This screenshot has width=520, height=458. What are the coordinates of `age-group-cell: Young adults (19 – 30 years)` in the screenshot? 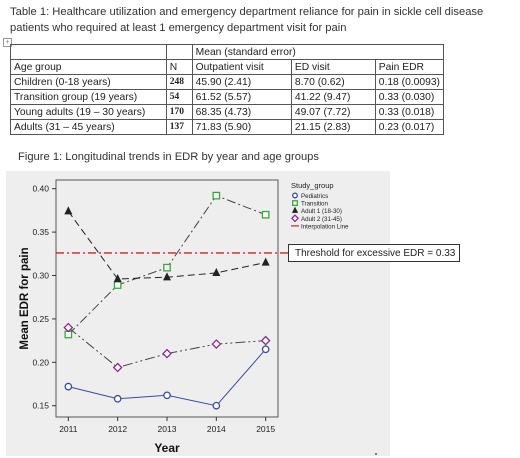 It's located at (88, 112).